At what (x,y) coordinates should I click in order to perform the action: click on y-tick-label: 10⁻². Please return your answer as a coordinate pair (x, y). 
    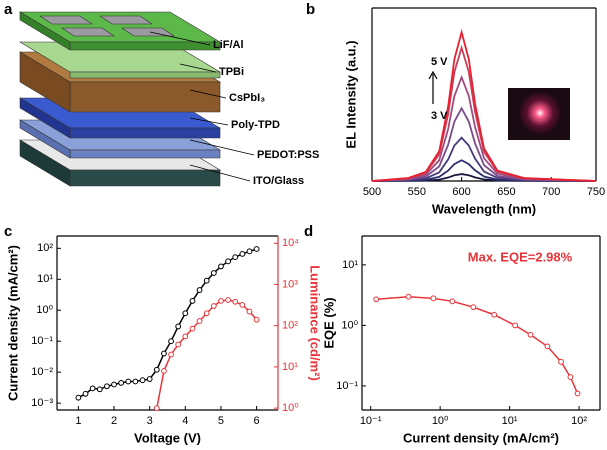
    Looking at the image, I should click on (42, 372).